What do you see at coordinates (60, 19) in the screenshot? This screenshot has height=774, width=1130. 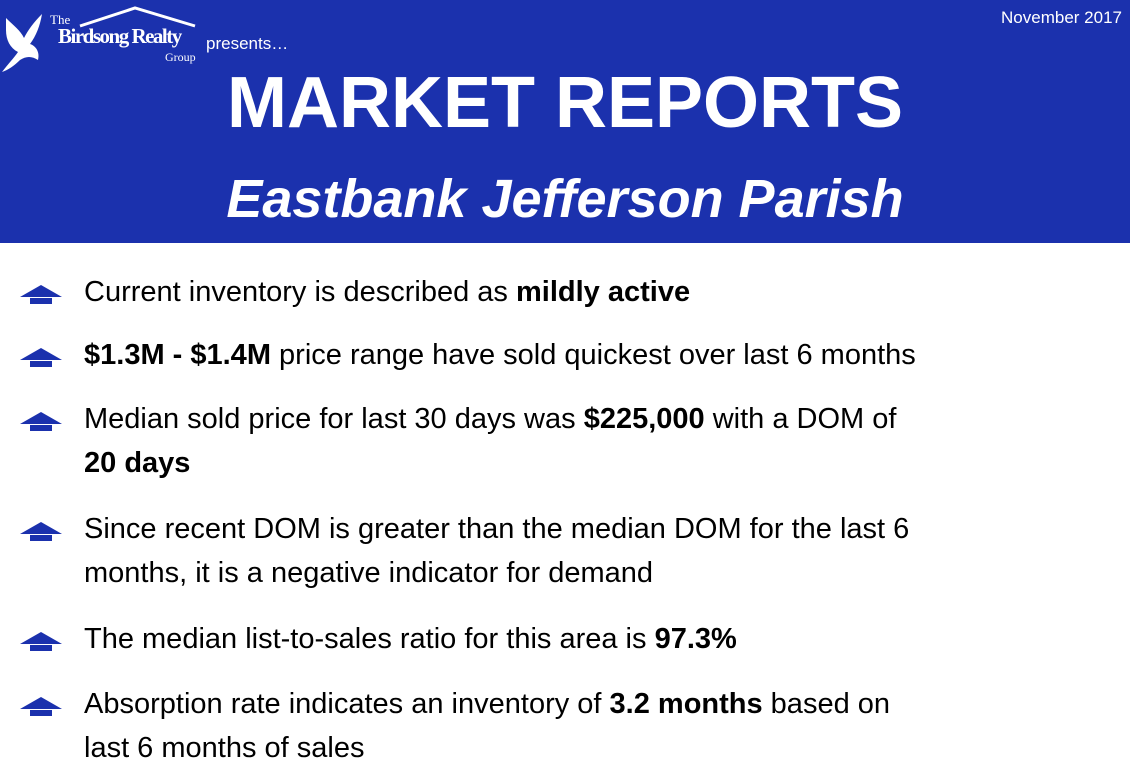 I see `logo-the: The` at bounding box center [60, 19].